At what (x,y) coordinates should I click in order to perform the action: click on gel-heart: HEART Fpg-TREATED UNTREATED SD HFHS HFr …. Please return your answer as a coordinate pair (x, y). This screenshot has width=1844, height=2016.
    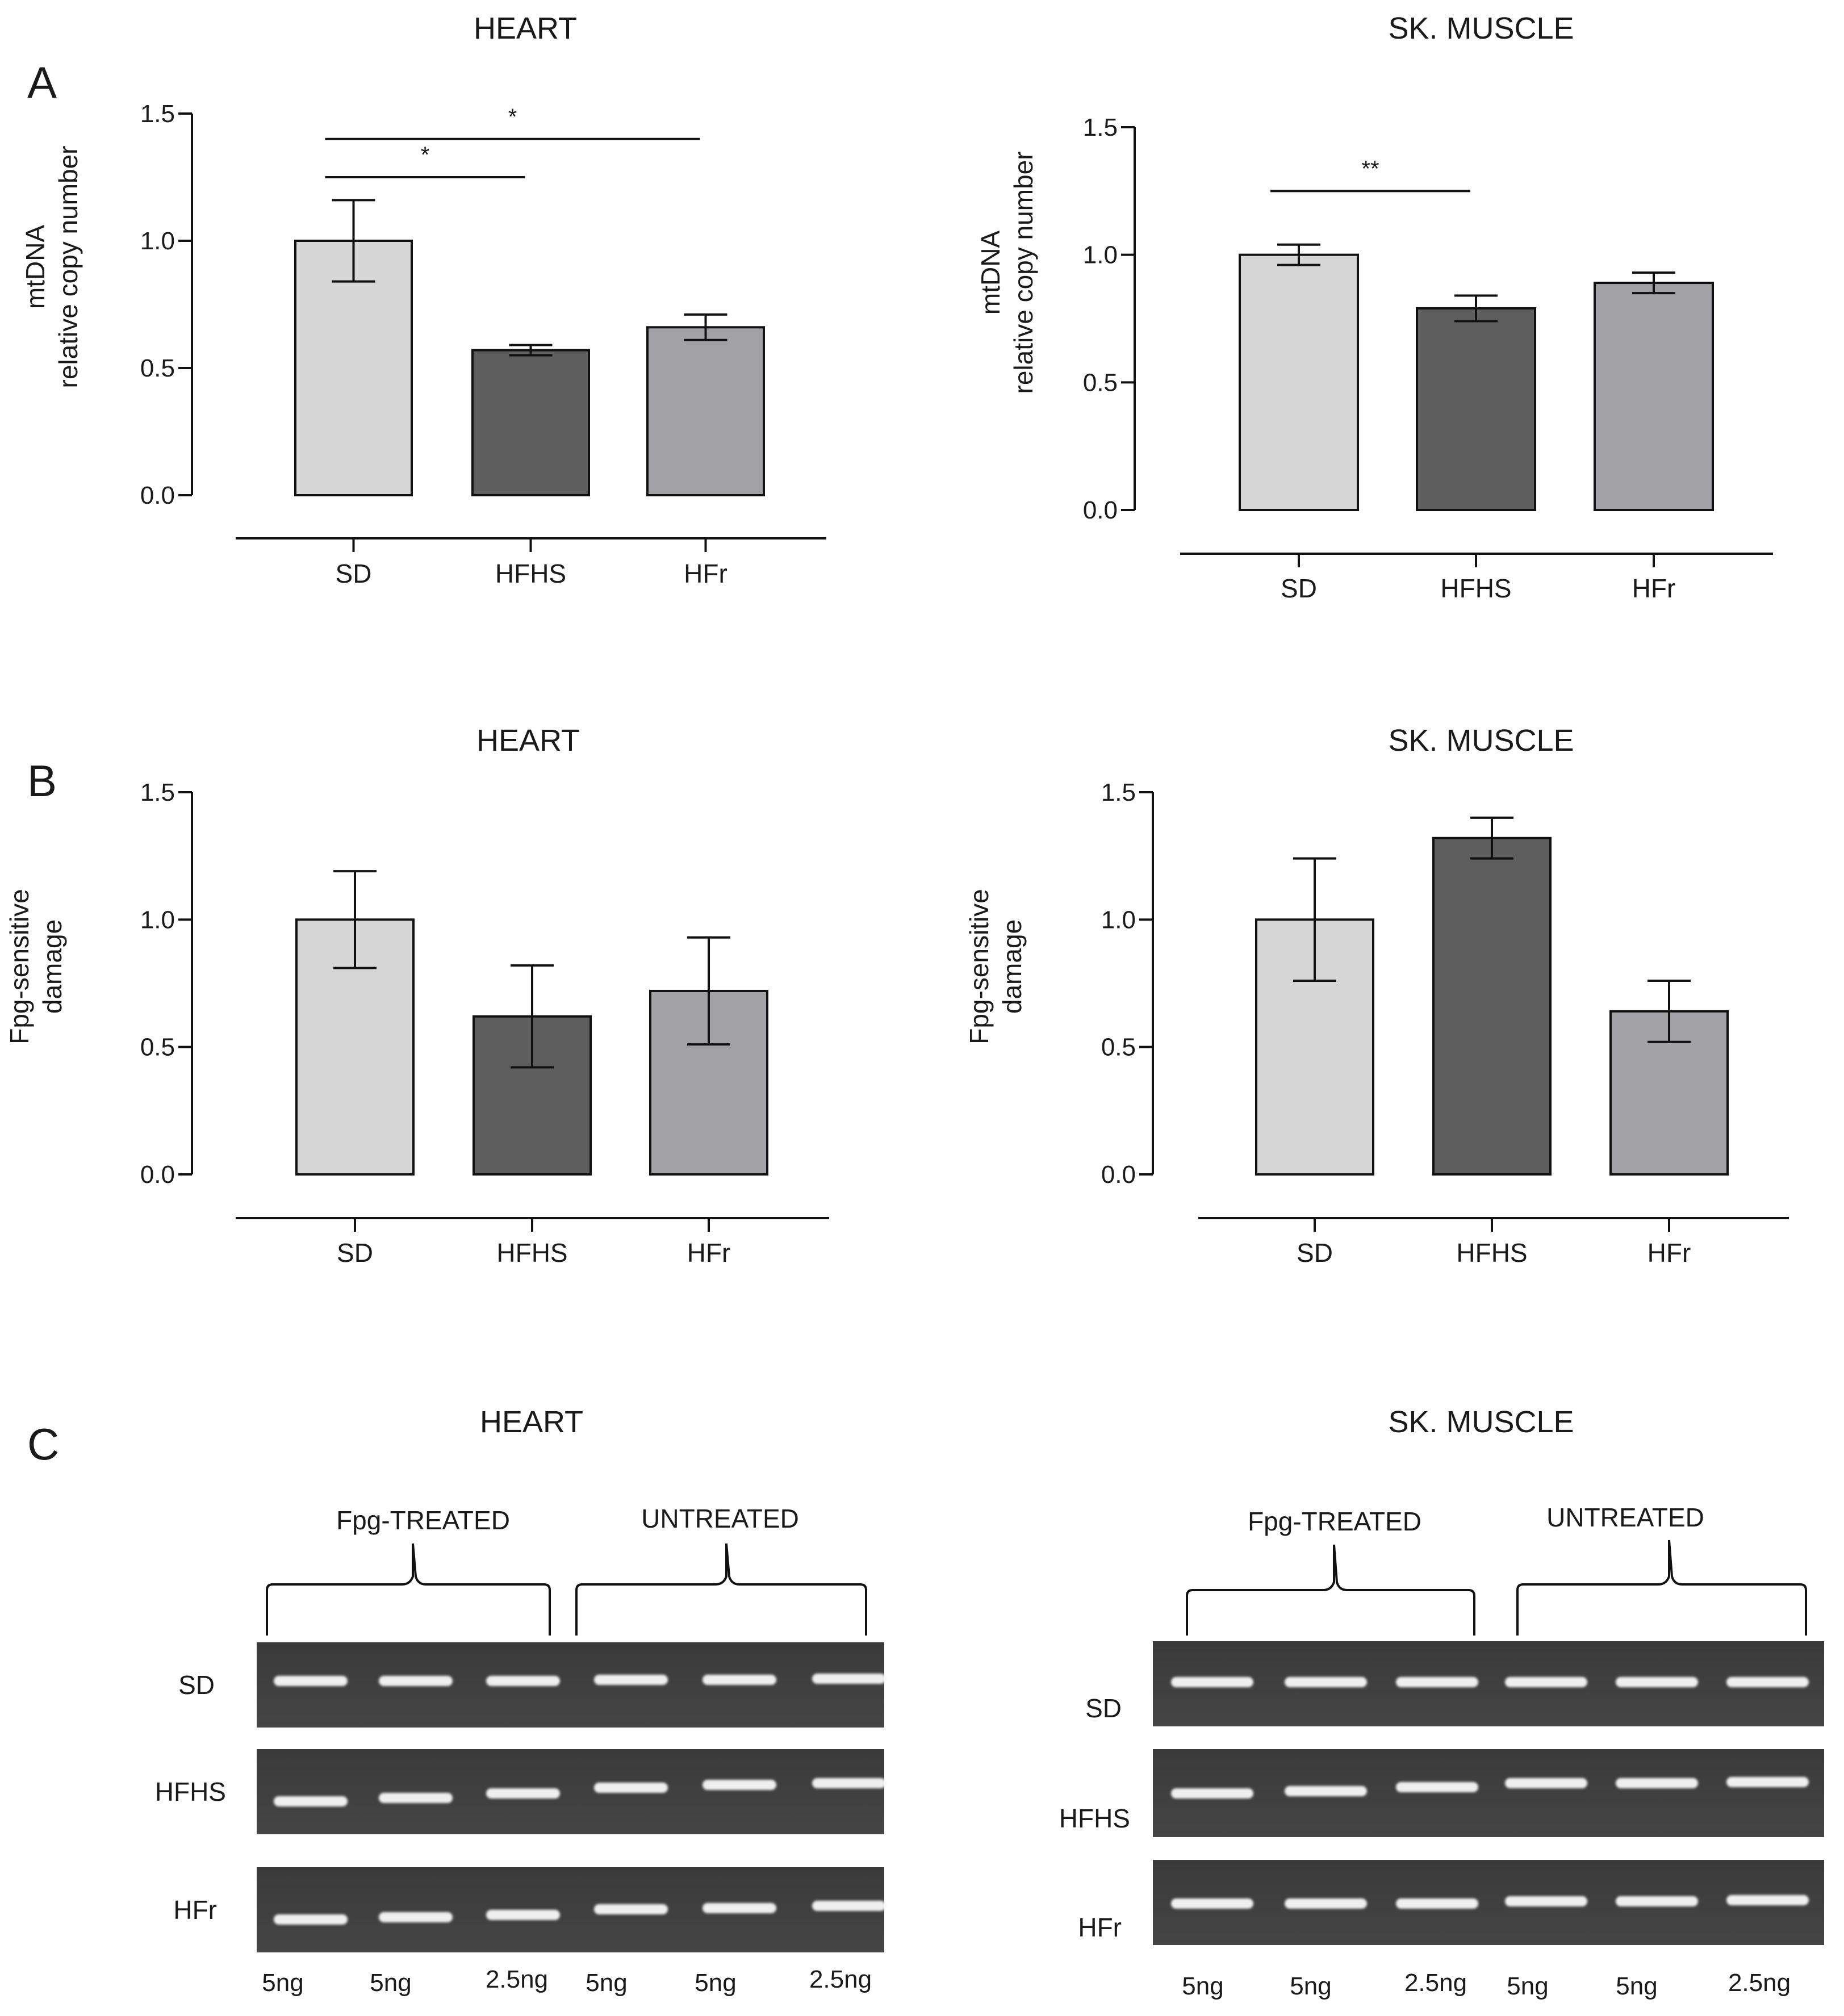
    Looking at the image, I should click on (520, 1701).